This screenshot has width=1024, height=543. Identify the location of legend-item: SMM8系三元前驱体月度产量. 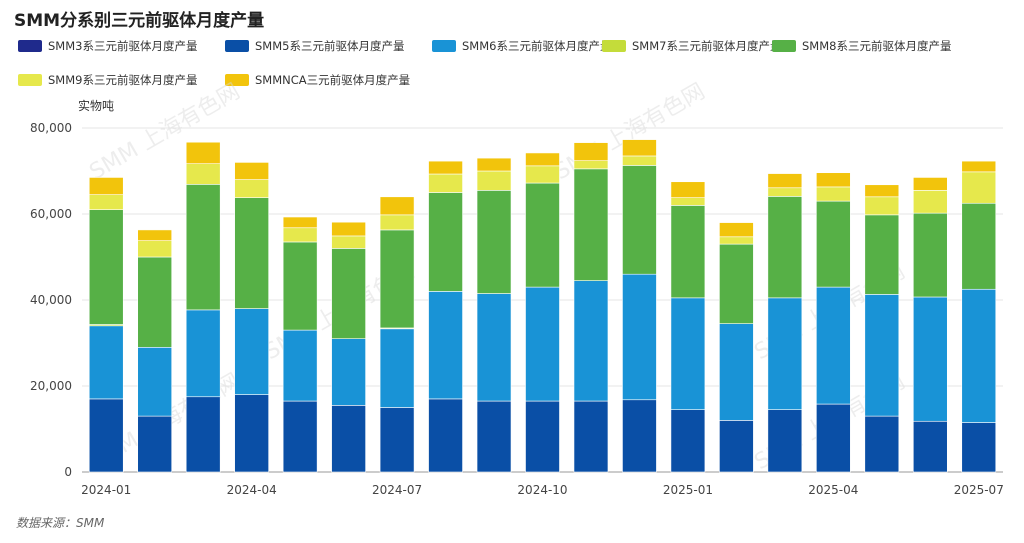
(861, 46).